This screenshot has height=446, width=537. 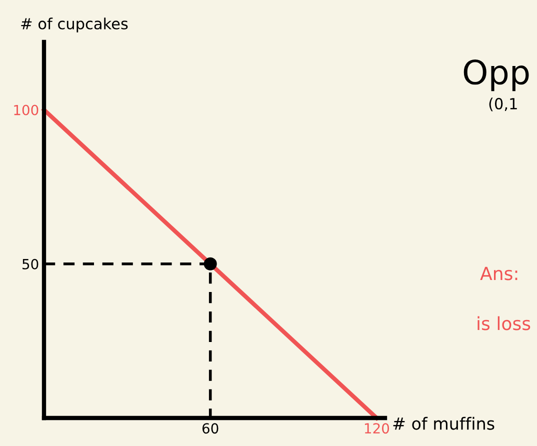 I want to click on text: Opp, so click(x=496, y=75).